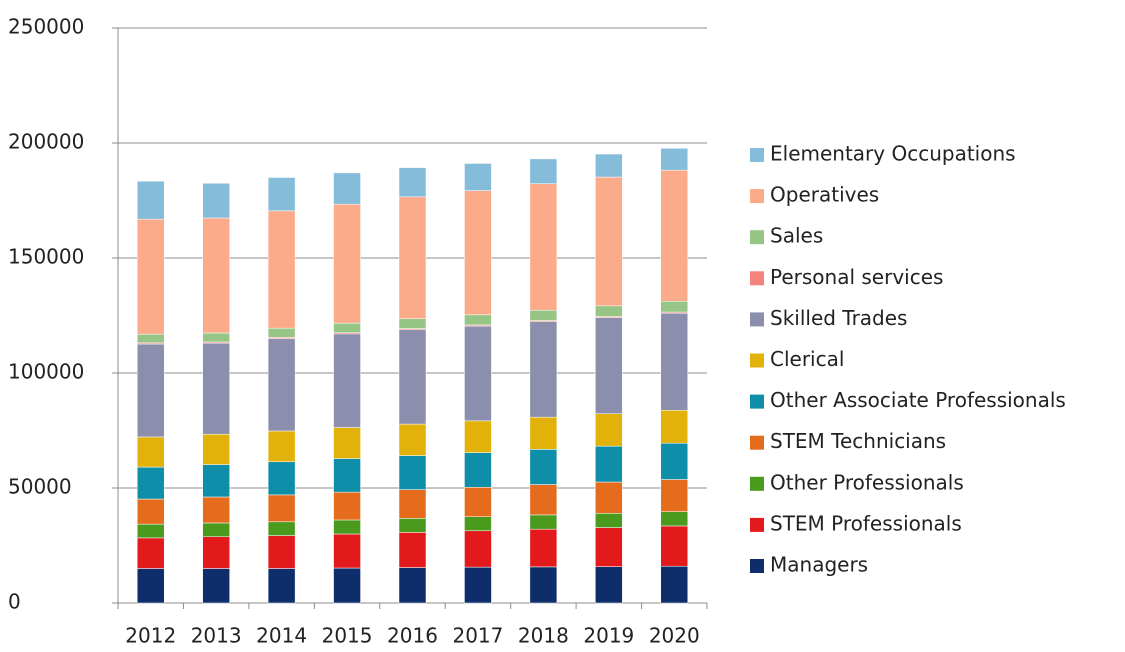 The height and width of the screenshot is (652, 1125). Describe the element at coordinates (14, 602) in the screenshot. I see `y-tick-label: 0` at that location.